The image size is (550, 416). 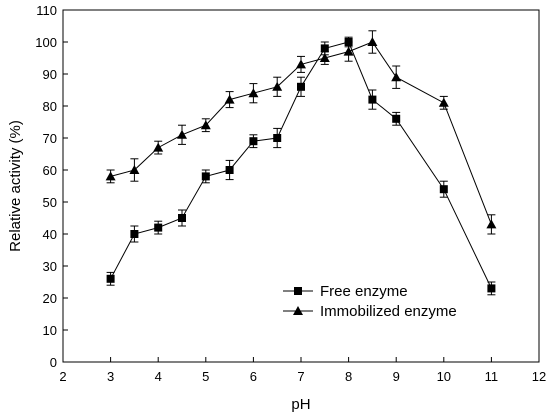 I want to click on legend-marker-free, so click(x=298, y=291).